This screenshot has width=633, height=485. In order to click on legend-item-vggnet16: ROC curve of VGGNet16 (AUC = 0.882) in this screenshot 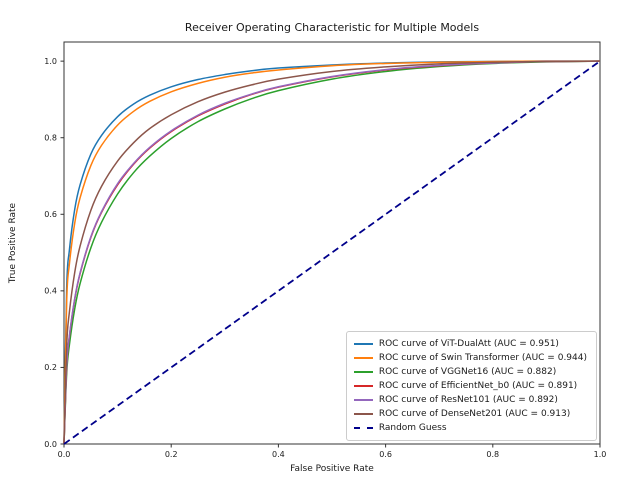, I will do `click(470, 372)`.